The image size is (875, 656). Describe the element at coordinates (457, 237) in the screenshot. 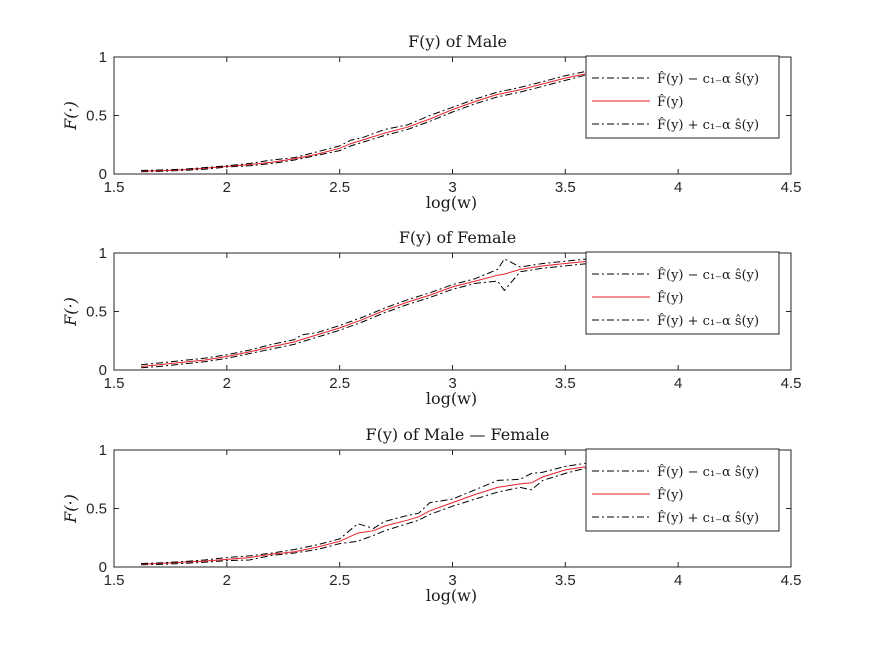

I see `chart-title: F(y) of Female` at that location.